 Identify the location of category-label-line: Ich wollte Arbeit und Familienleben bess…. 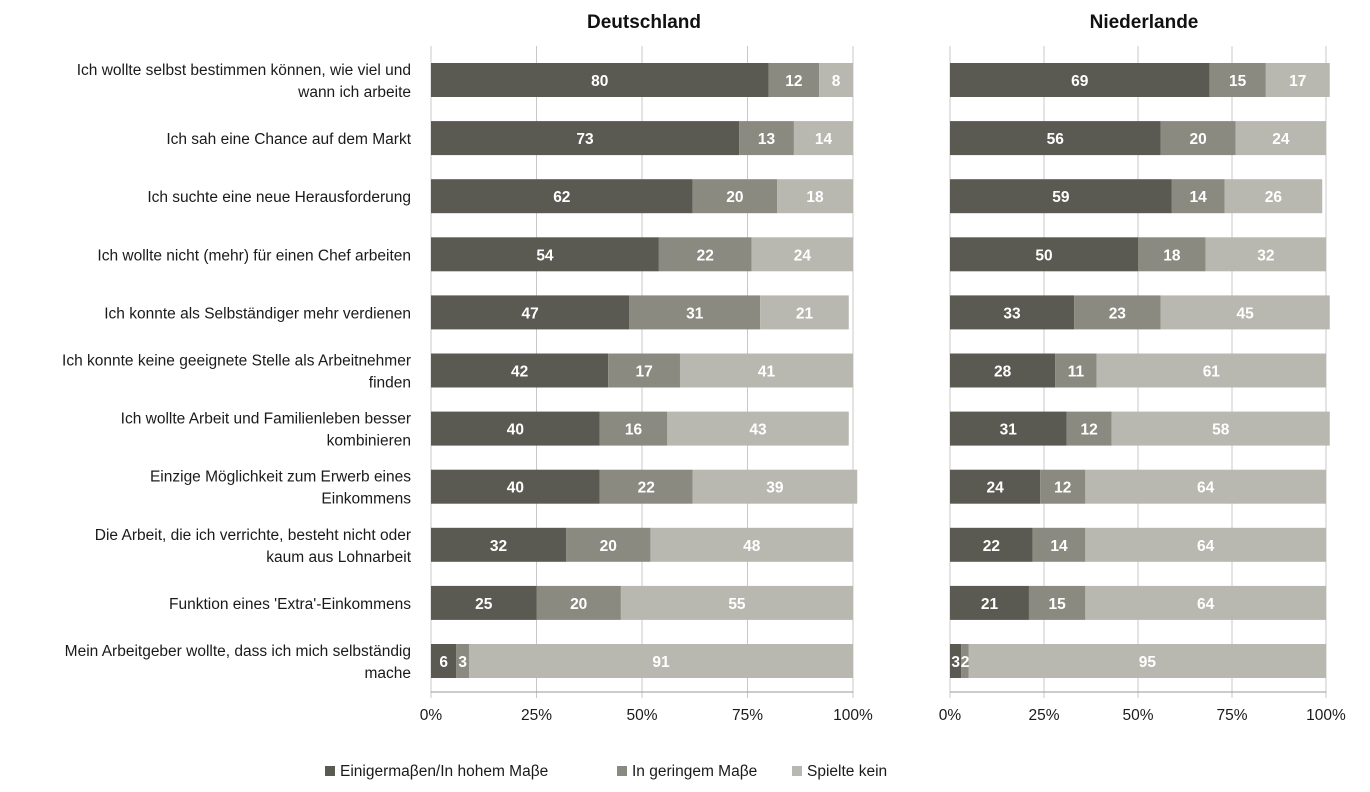
(266, 419).